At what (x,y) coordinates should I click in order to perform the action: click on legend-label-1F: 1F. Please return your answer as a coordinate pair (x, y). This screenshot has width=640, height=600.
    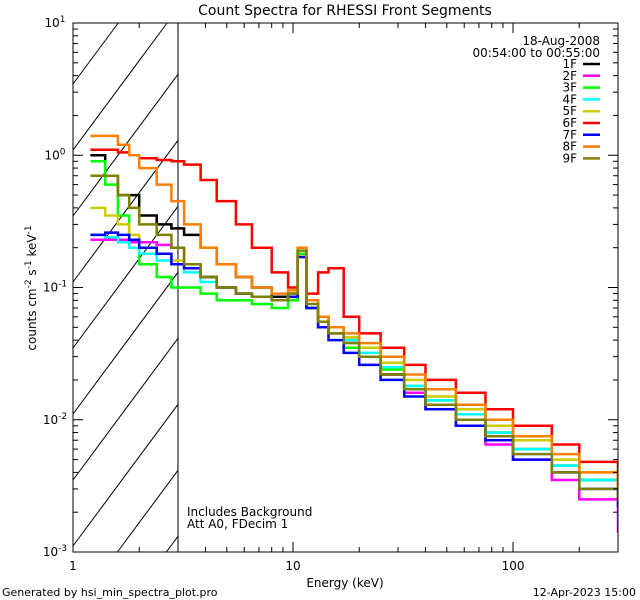
    Looking at the image, I should click on (569, 64).